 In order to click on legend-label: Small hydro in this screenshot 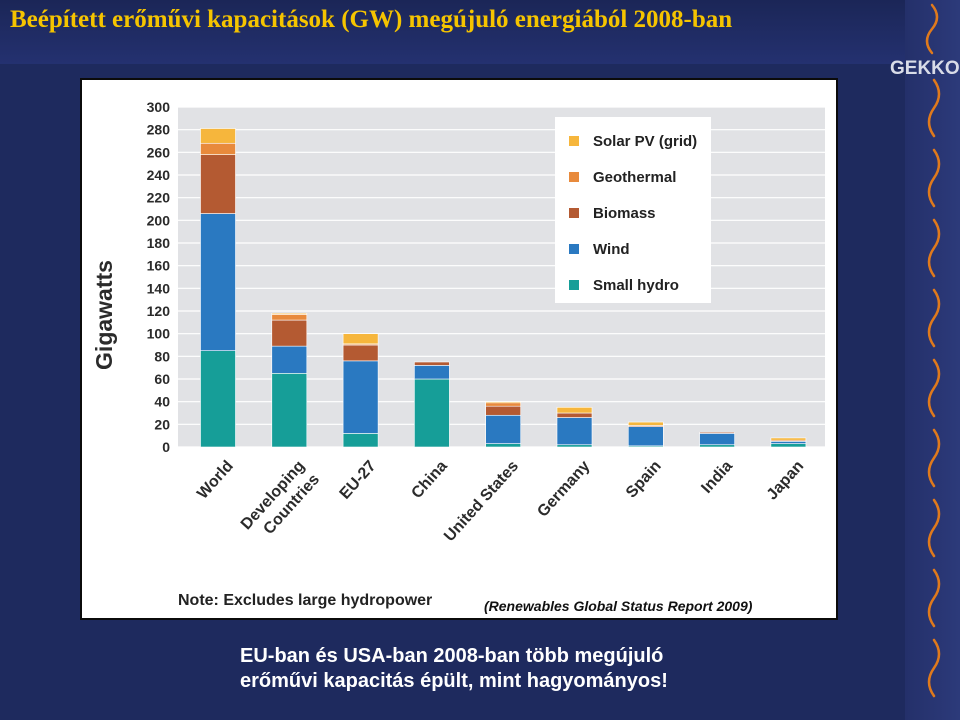, I will do `click(636, 285)`.